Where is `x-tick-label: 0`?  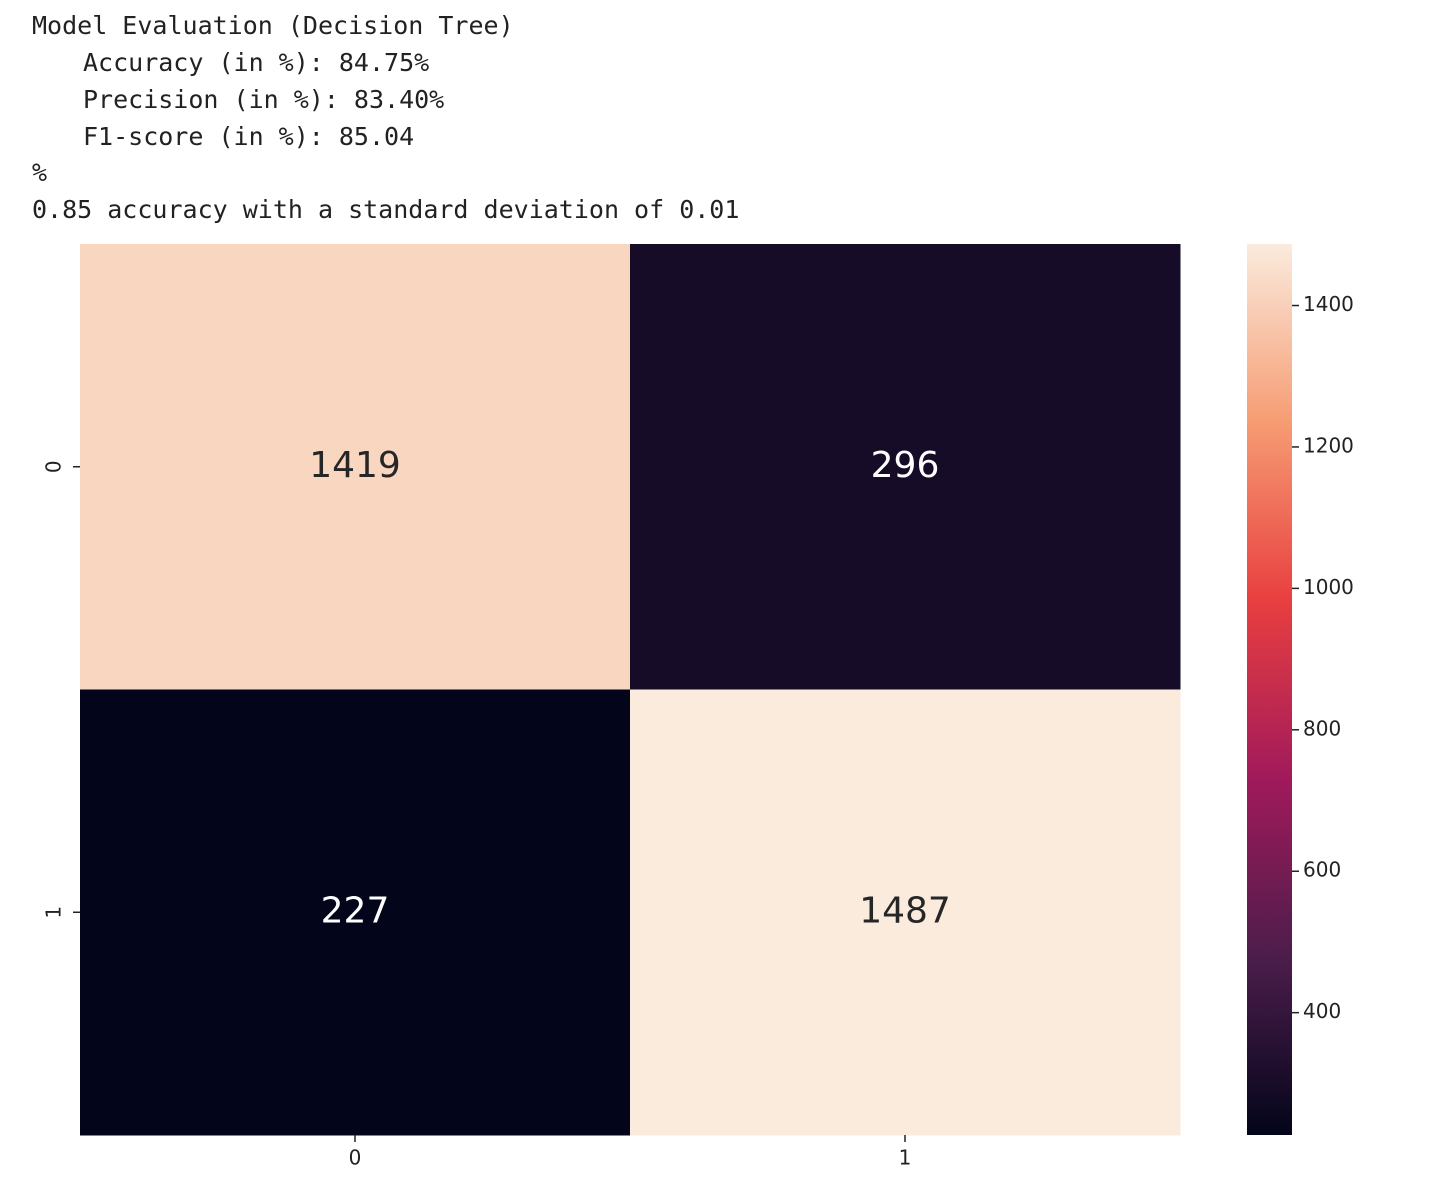 x-tick-label: 0 is located at coordinates (355, 1158).